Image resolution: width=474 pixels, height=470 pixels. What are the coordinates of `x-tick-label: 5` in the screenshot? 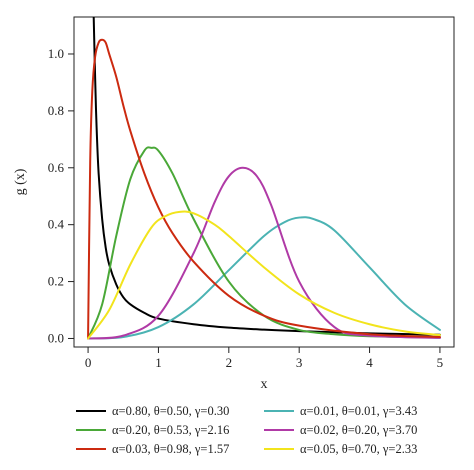 It's located at (440, 362).